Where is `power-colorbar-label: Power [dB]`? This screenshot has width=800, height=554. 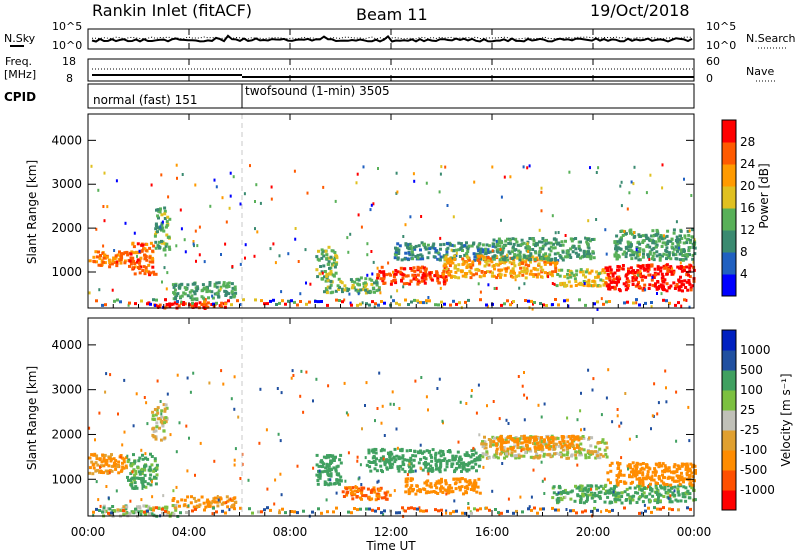
power-colorbar-label: Power [dB] is located at coordinates (764, 195).